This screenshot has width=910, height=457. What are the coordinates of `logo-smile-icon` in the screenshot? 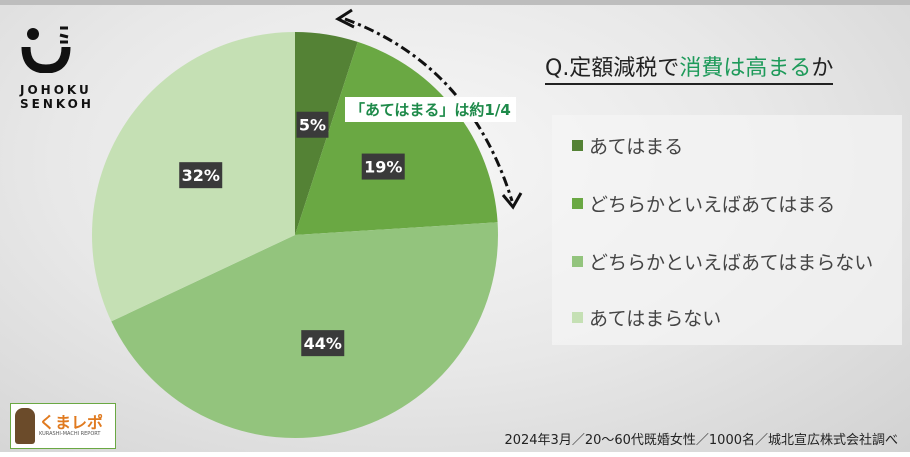 It's located at (46, 50).